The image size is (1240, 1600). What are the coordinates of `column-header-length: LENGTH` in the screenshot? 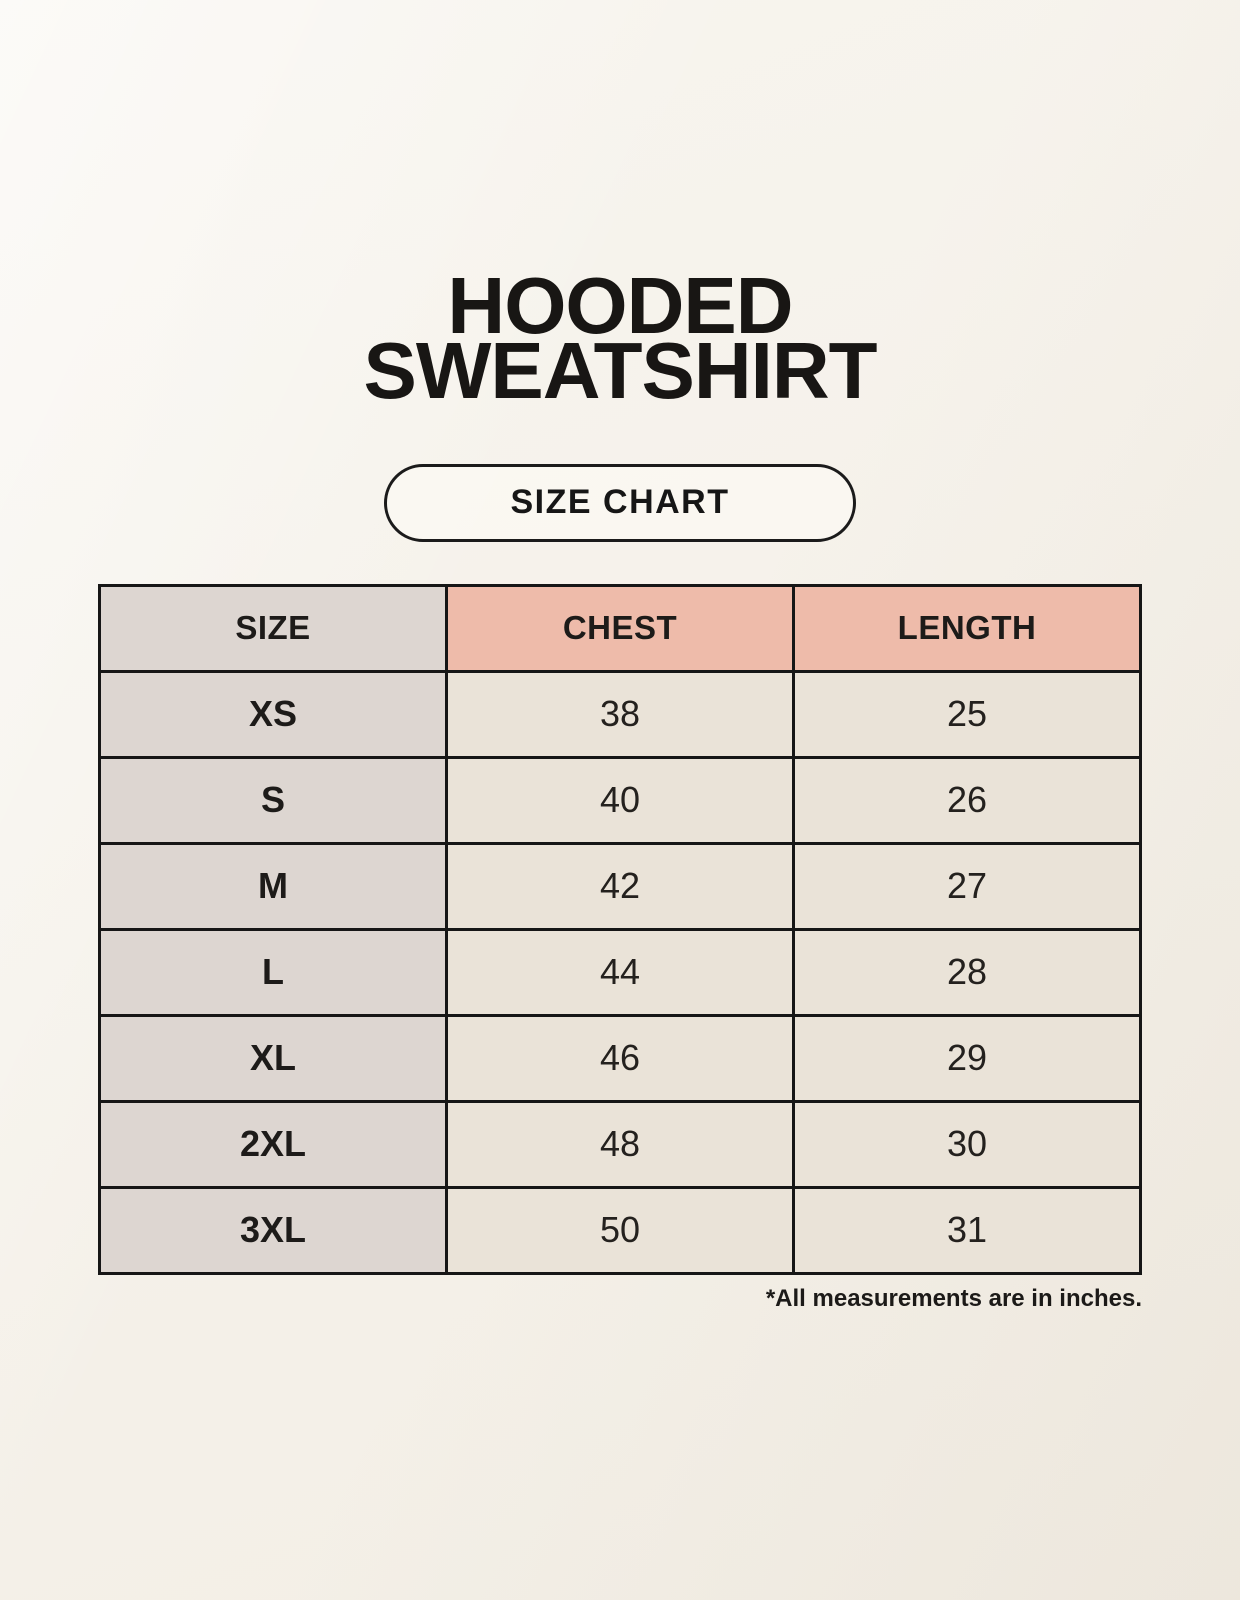 It's located at (967, 628).